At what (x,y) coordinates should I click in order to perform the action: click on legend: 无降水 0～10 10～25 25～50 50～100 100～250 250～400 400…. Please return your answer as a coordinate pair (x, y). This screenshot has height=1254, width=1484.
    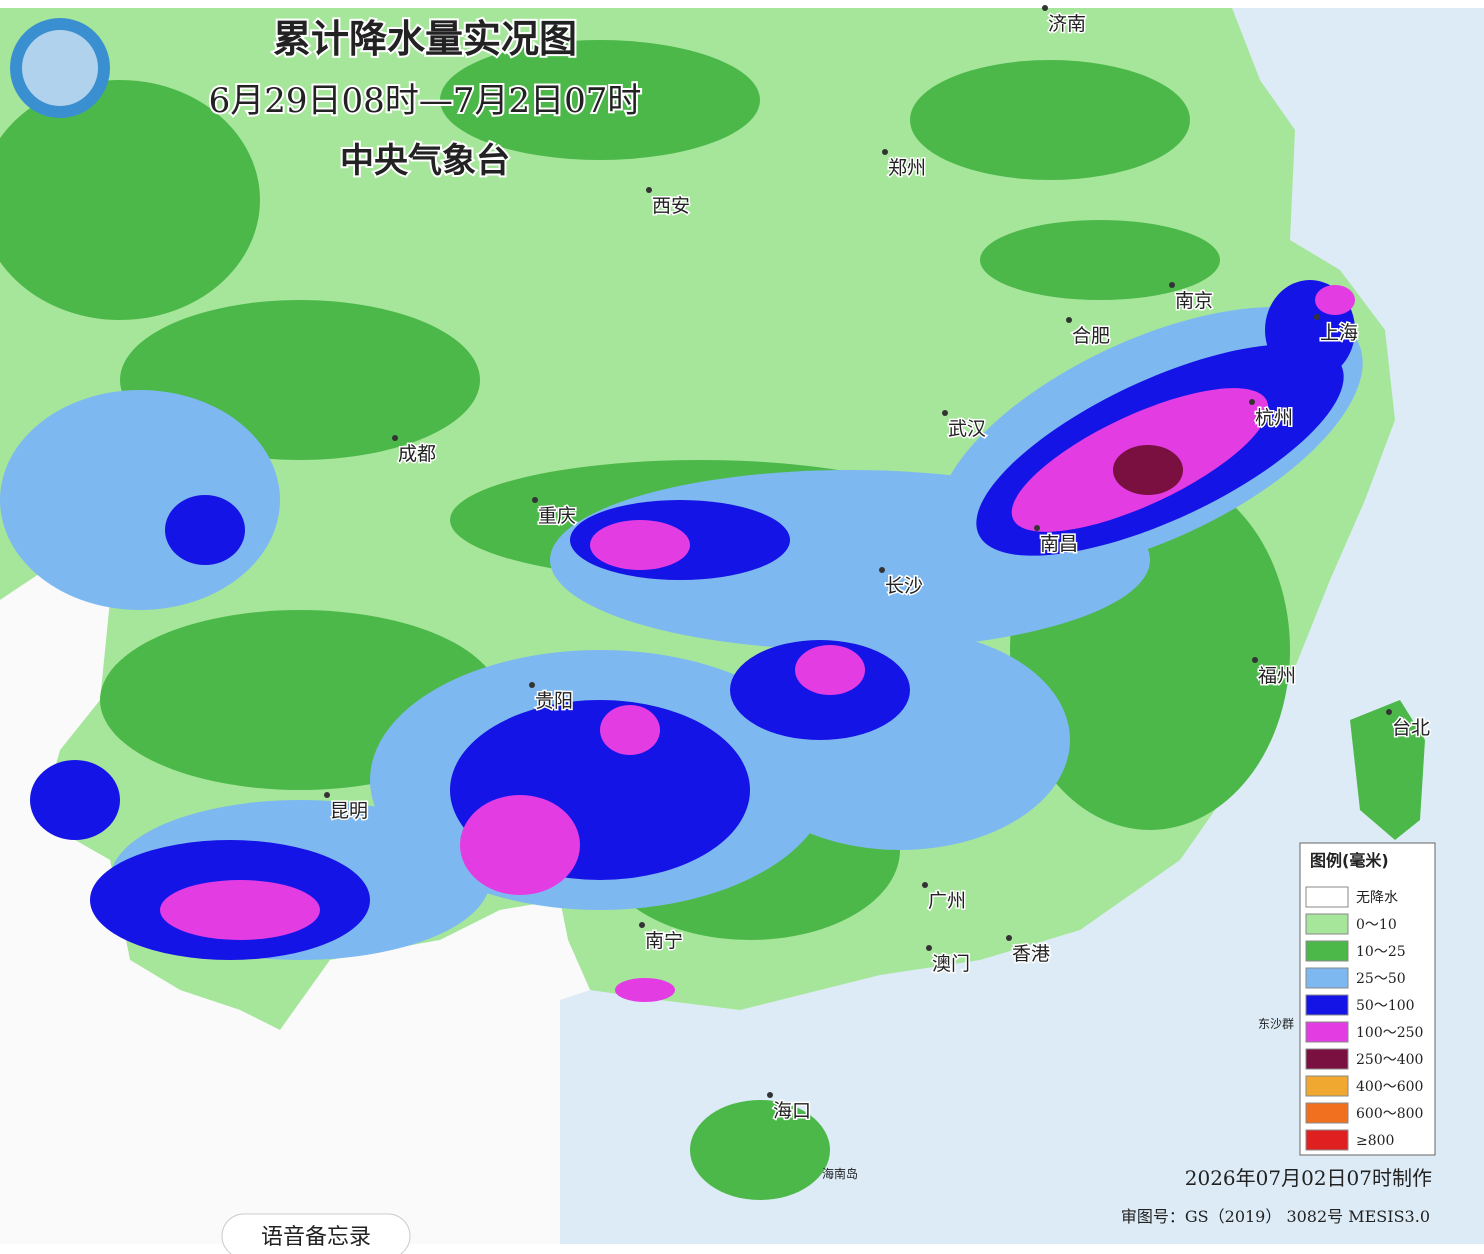
    Looking at the image, I should click on (1364, 1018).